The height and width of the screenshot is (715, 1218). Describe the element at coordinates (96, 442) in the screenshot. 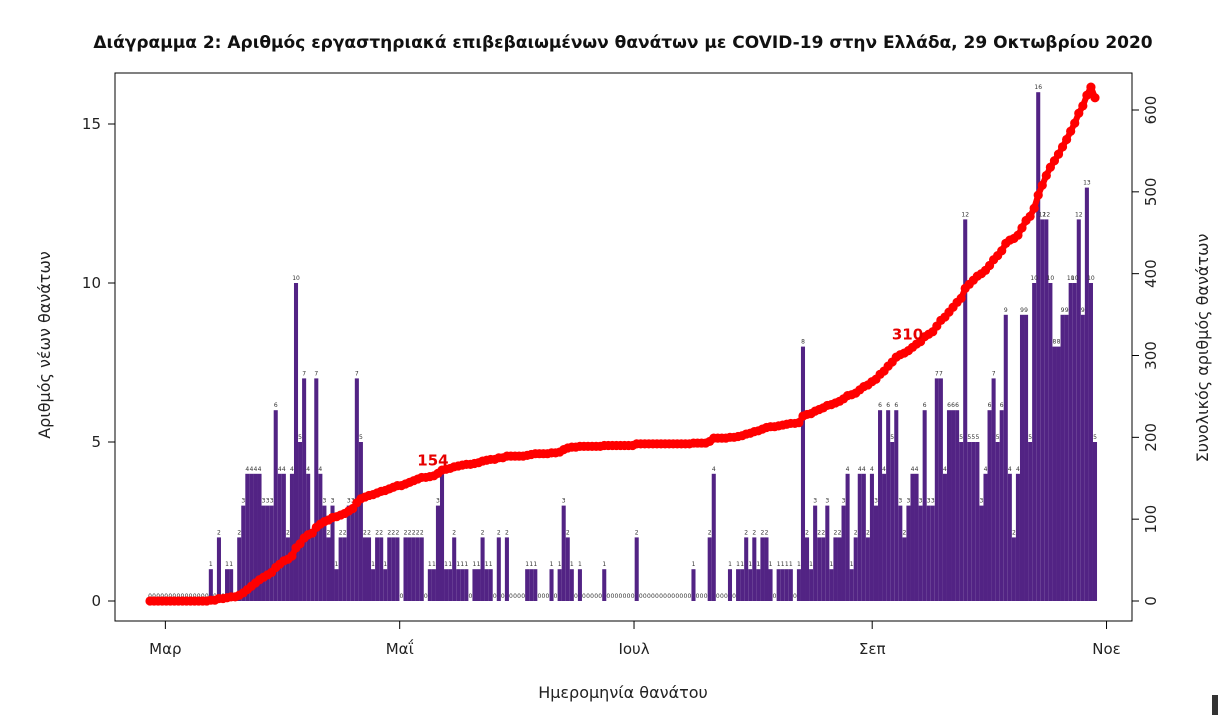

I see `y-tick-label: 5` at that location.